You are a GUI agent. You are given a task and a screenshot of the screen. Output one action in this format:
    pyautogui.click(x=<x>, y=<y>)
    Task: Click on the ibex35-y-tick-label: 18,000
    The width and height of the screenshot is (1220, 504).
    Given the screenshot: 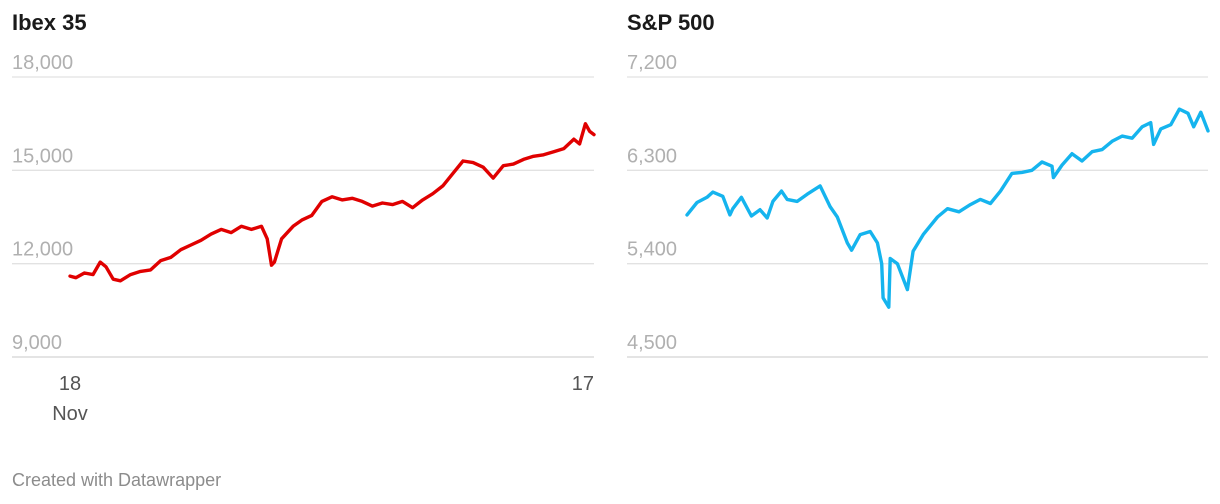 What is the action you would take?
    pyautogui.click(x=42, y=63)
    